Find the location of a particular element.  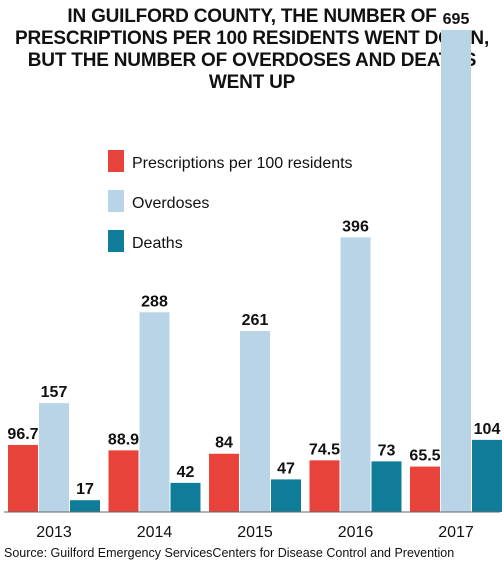

data-label-2016-series-3: 73 is located at coordinates (387, 450).